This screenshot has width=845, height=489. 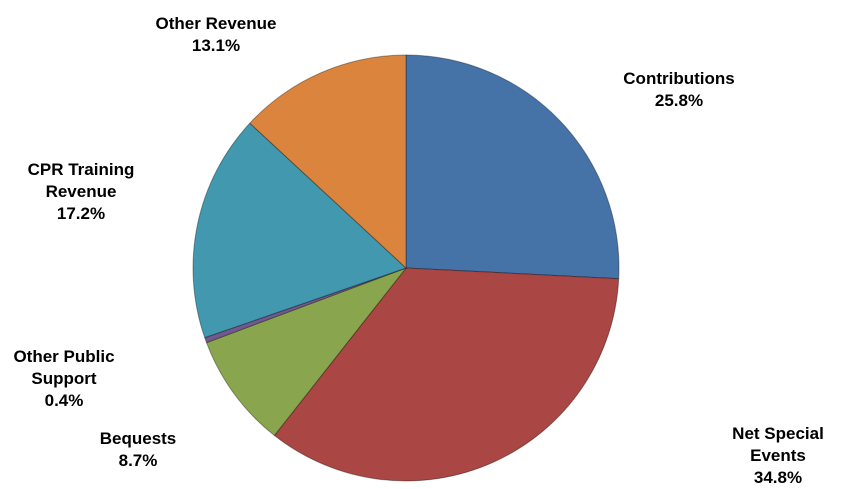 I want to click on pie-slice-contributions, so click(x=512, y=167).